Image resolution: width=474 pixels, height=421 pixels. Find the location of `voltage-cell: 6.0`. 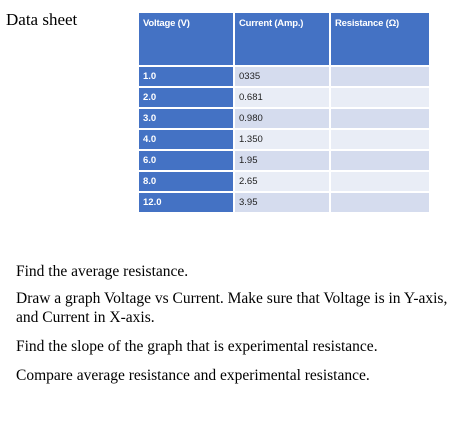

voltage-cell: 6.0 is located at coordinates (186, 160).